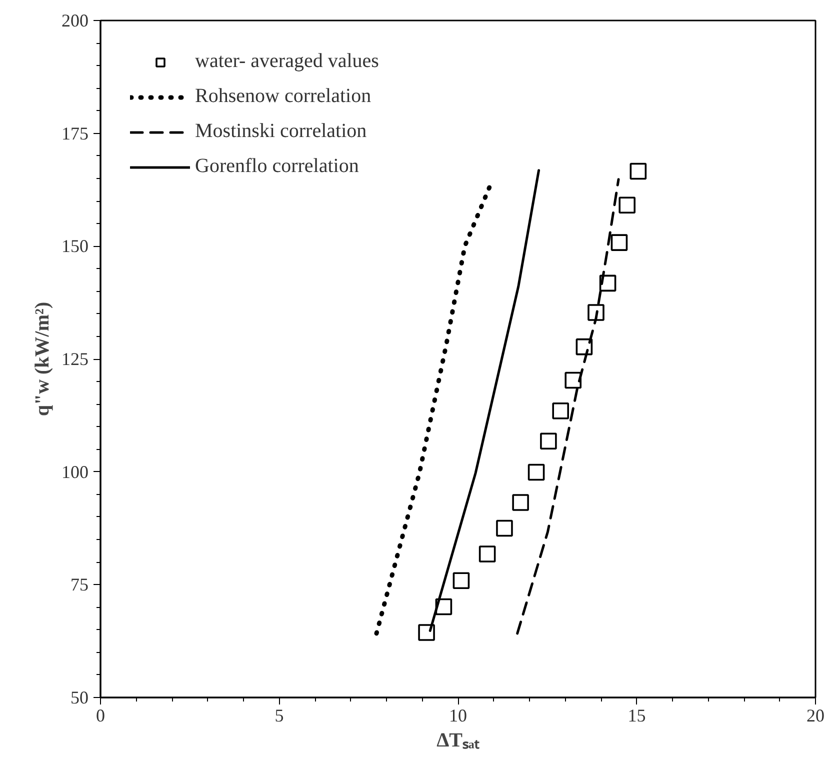 The width and height of the screenshot is (830, 767). Describe the element at coordinates (458, 741) in the screenshot. I see `x-axis-title: ΔTₛₐₜ` at that location.